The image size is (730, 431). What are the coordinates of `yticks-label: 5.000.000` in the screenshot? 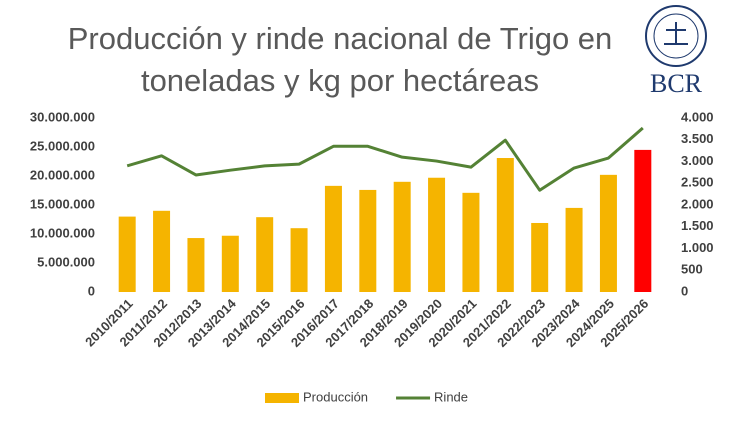 It's located at (66, 261).